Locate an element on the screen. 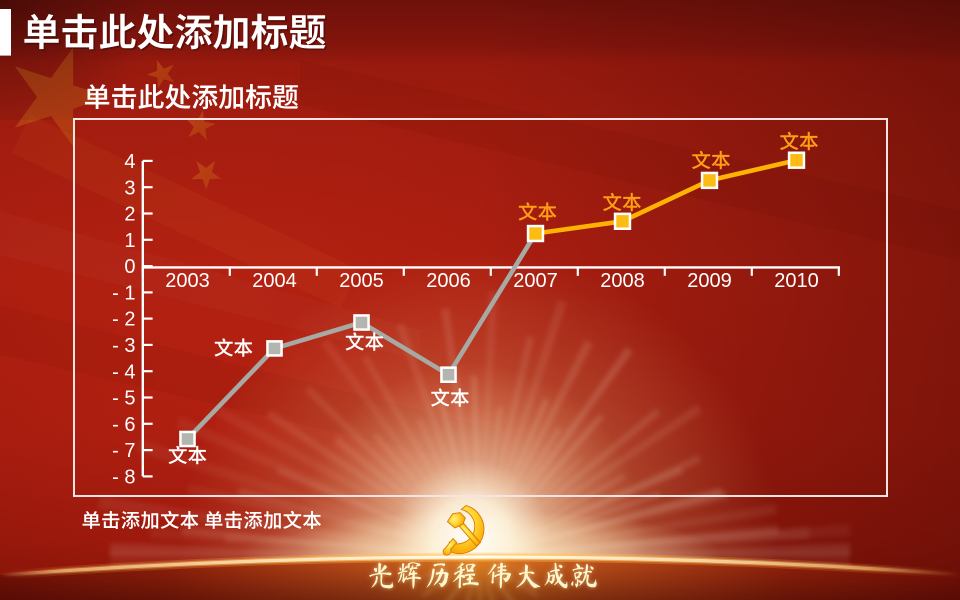 This screenshot has height=600, width=960. svg-text: - 4 is located at coordinates (123, 372).